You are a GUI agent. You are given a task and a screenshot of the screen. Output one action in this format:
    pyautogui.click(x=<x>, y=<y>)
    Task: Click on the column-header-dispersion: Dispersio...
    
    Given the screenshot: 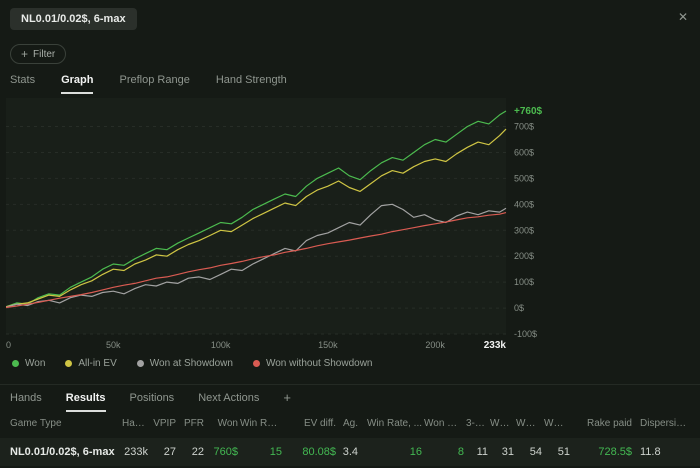 What is the action you would take?
    pyautogui.click(x=665, y=423)
    